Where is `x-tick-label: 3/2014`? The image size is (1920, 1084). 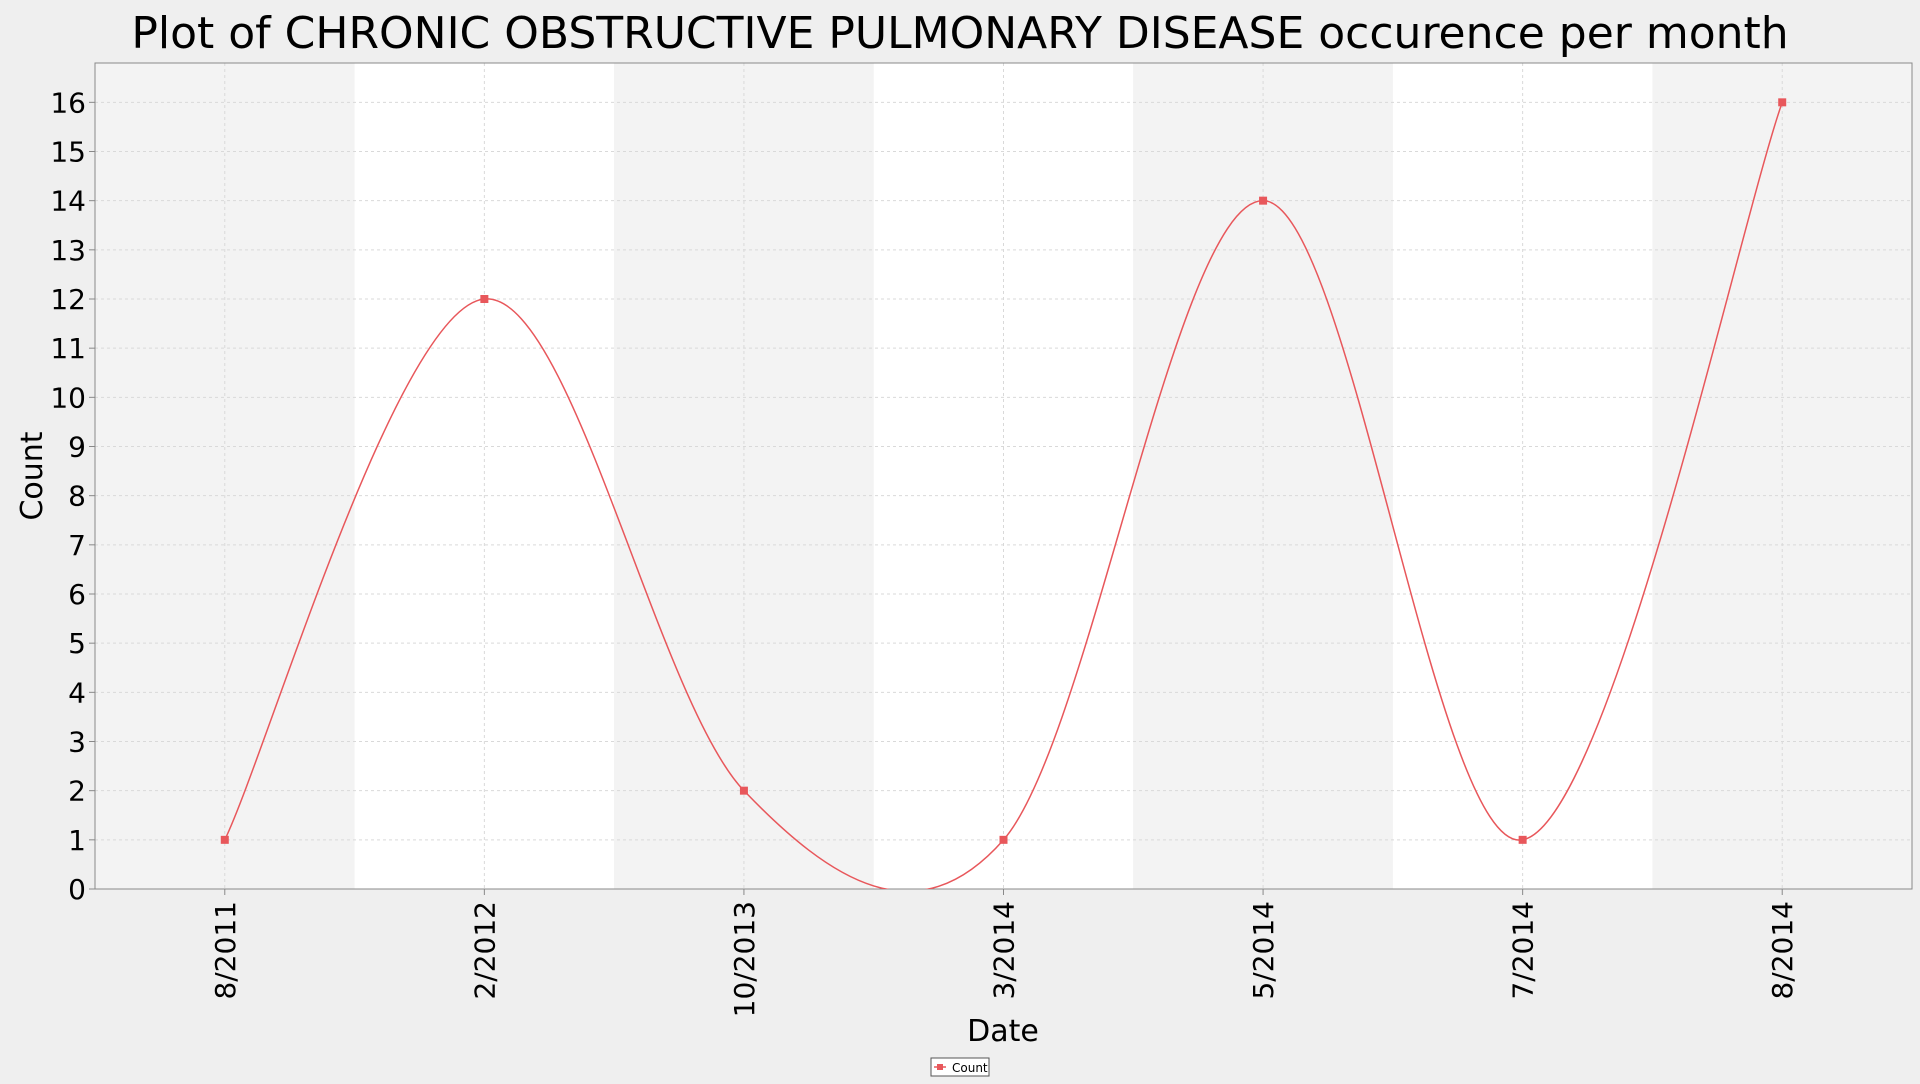
x-tick-label: 3/2014 is located at coordinates (1004, 950).